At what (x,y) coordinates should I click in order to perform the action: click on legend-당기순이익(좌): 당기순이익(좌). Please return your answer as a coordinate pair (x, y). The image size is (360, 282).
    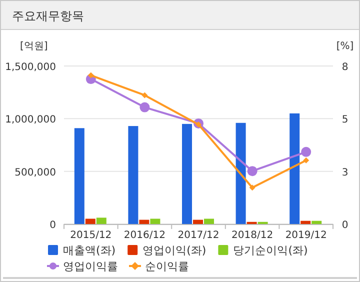
    Looking at the image, I should click on (263, 250).